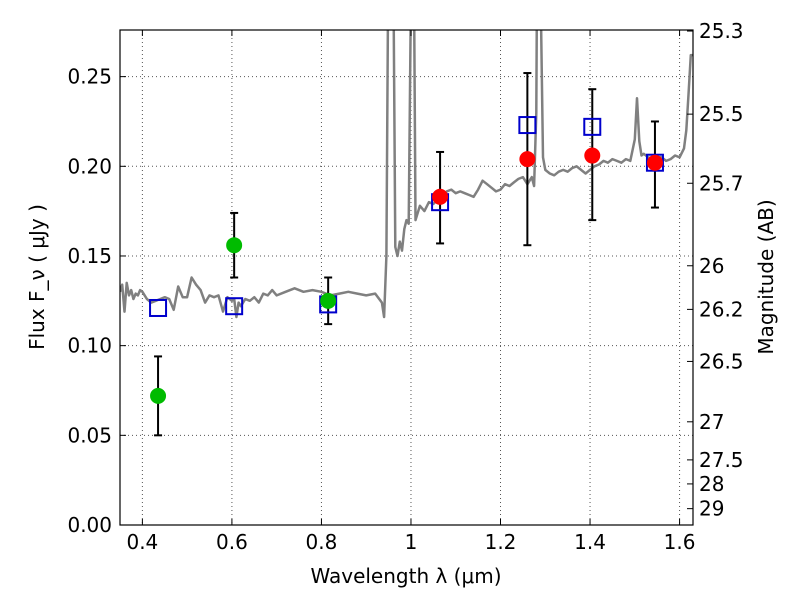  I want to click on x-tick-label: 1, so click(411, 542).